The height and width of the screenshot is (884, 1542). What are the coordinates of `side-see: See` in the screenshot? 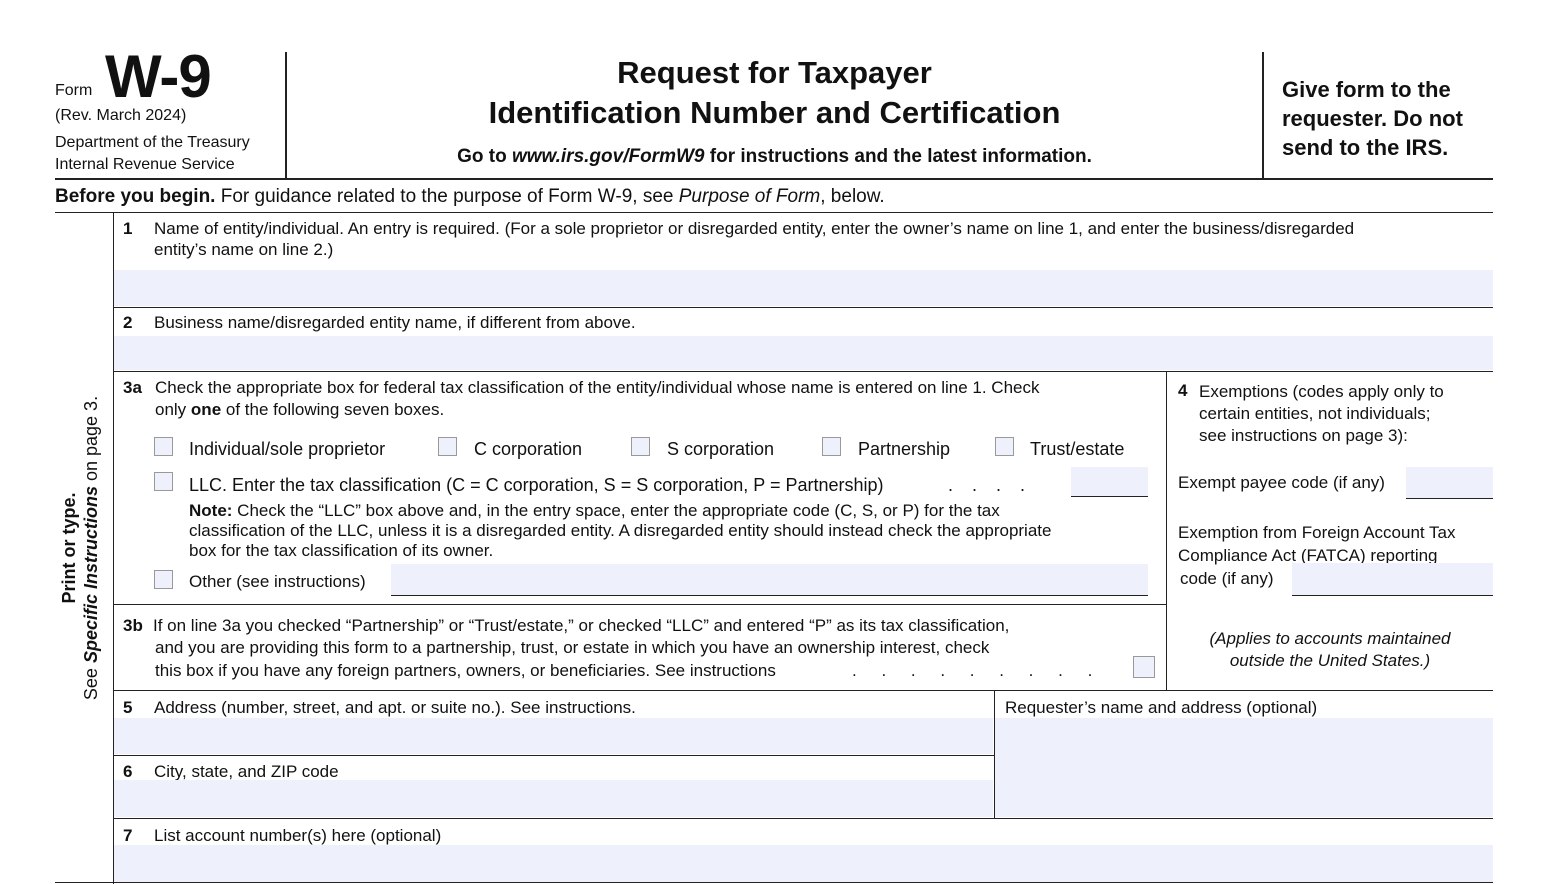 It's located at (91, 682).